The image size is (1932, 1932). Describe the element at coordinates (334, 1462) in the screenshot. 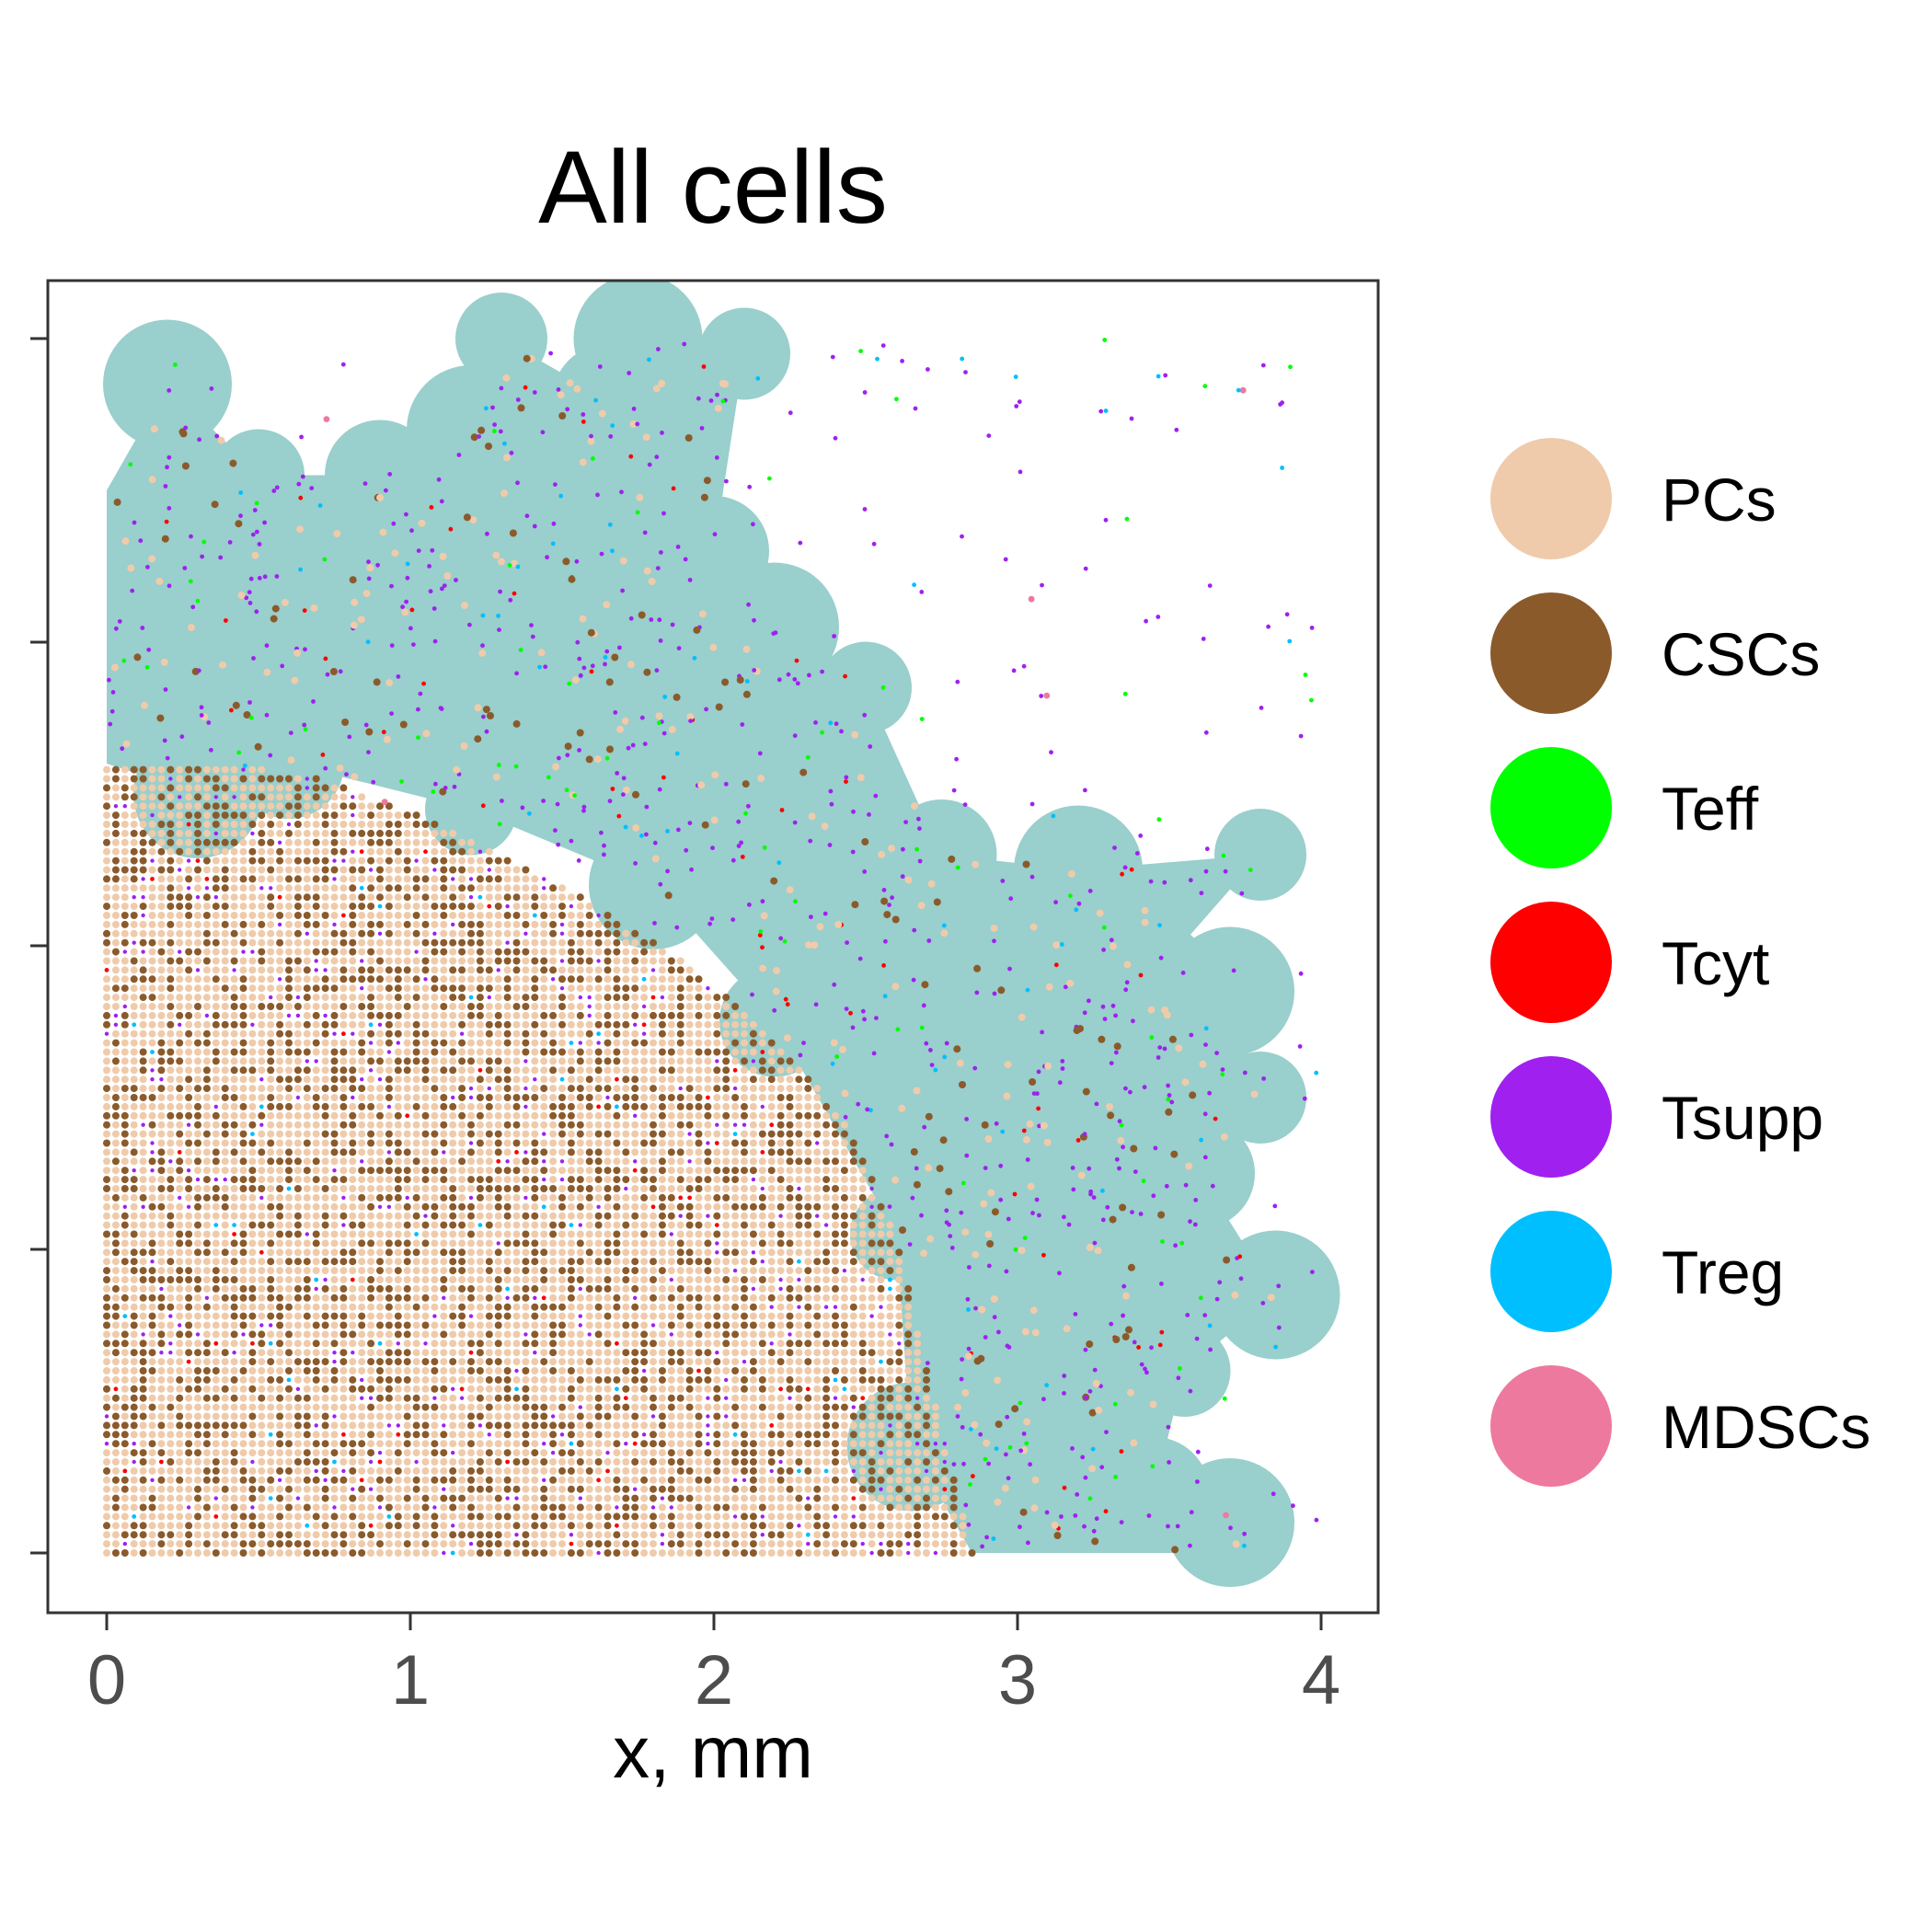

I see `point-treg` at that location.